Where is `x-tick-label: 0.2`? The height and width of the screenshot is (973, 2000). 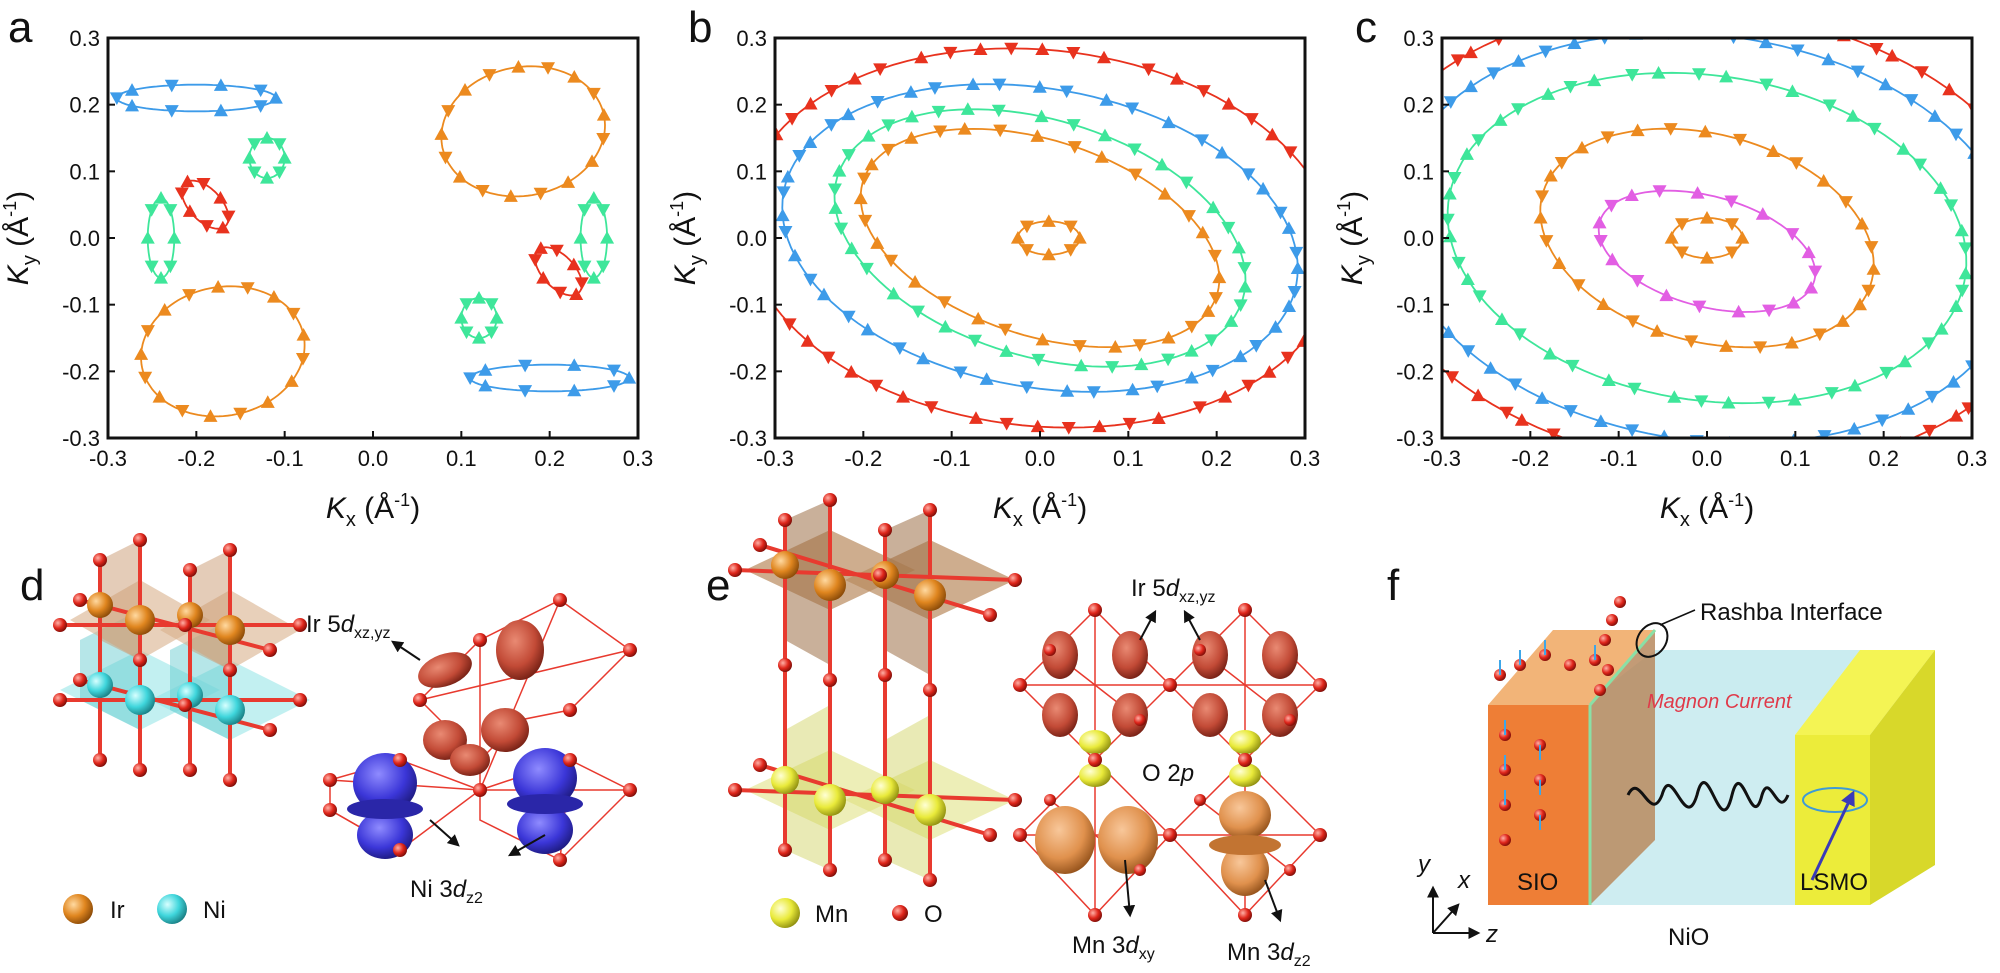
x-tick-label: 0.2 is located at coordinates (1883, 458).